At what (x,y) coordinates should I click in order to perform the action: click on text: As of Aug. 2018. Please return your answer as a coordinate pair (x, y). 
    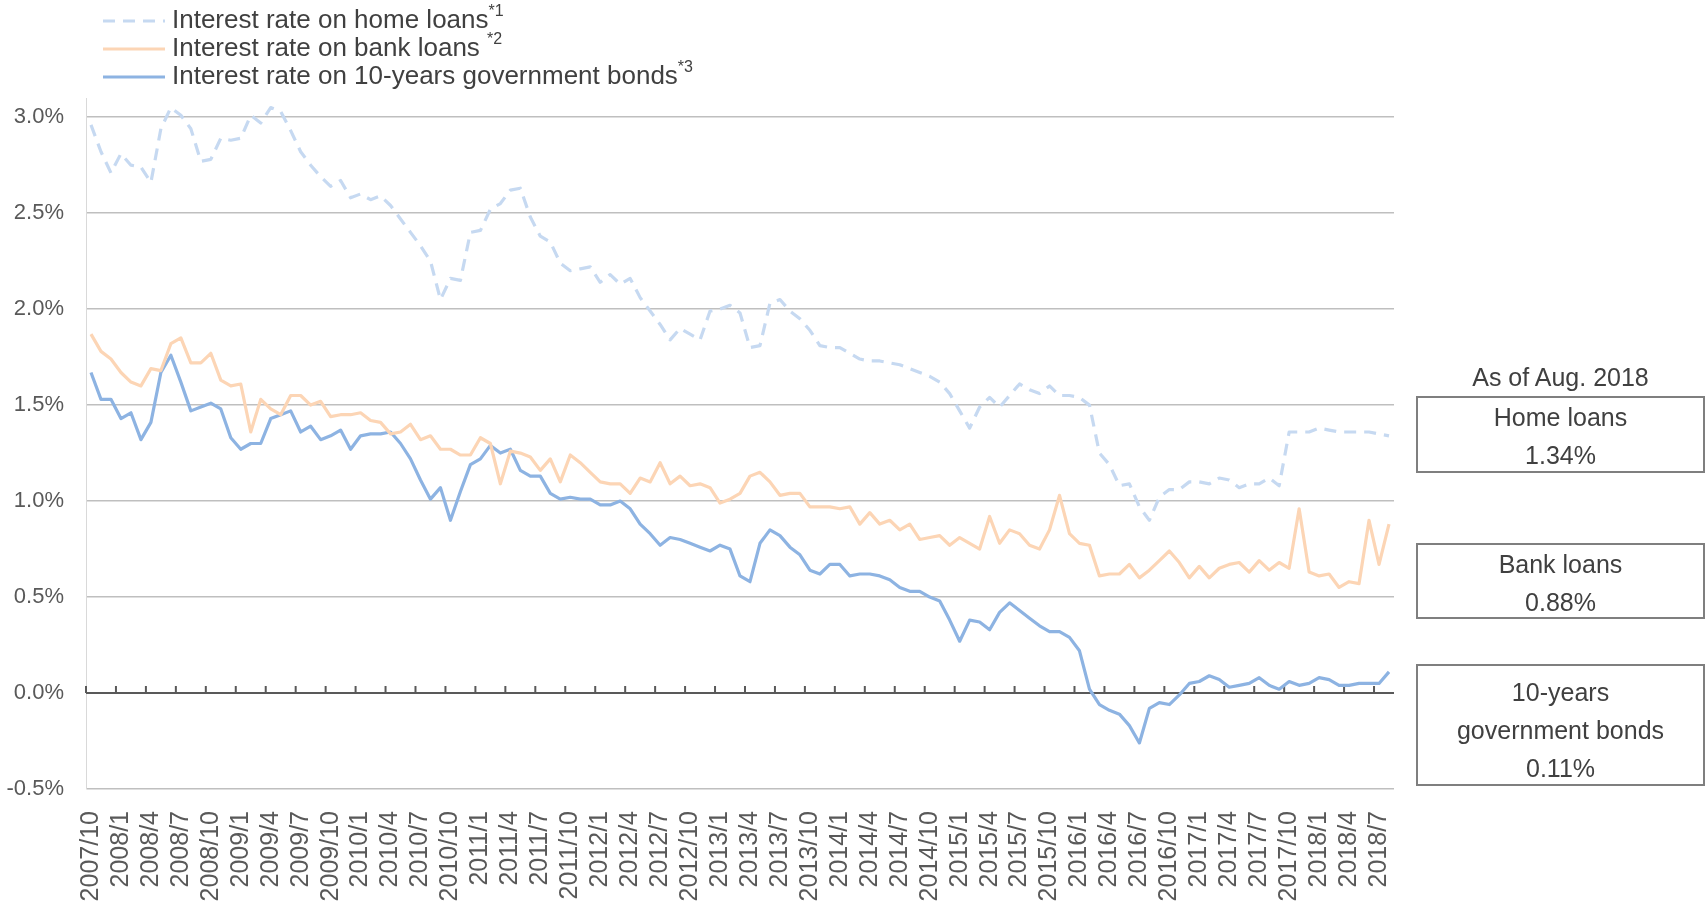
    Looking at the image, I should click on (1560, 377).